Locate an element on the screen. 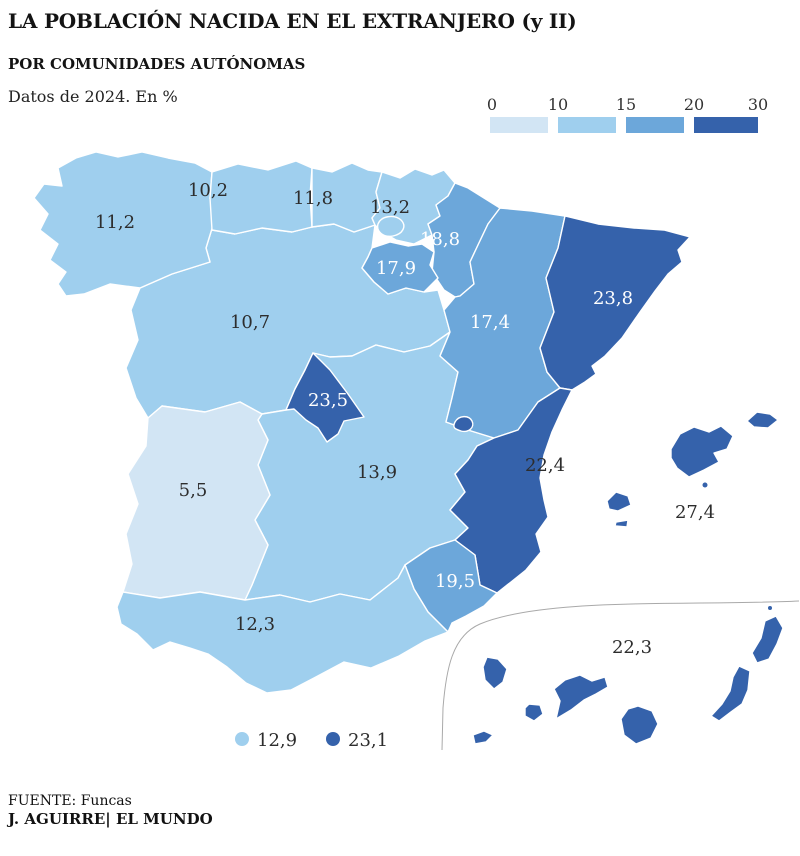 The height and width of the screenshot is (856, 800). label-extremadura: 5,5 is located at coordinates (193, 490).